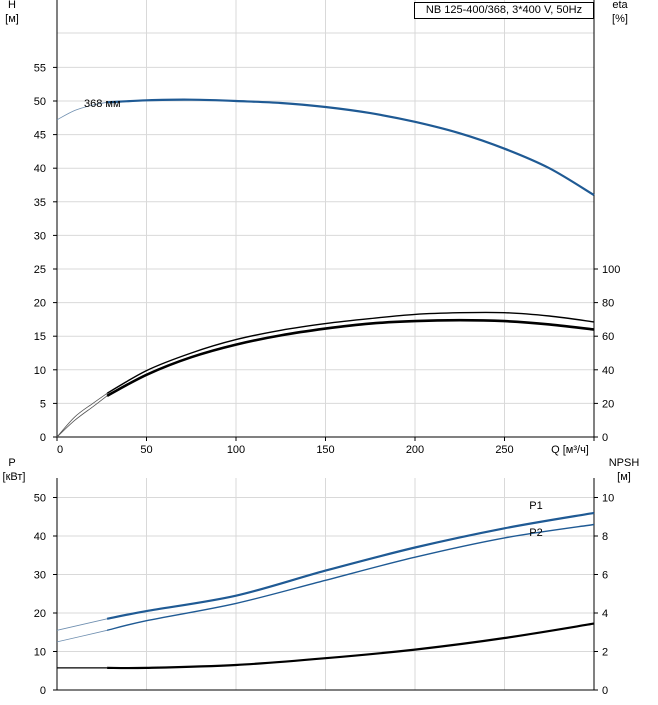  Describe the element at coordinates (605, 537) in the screenshot. I see `y-tick-label-right-bottom: 8` at that location.